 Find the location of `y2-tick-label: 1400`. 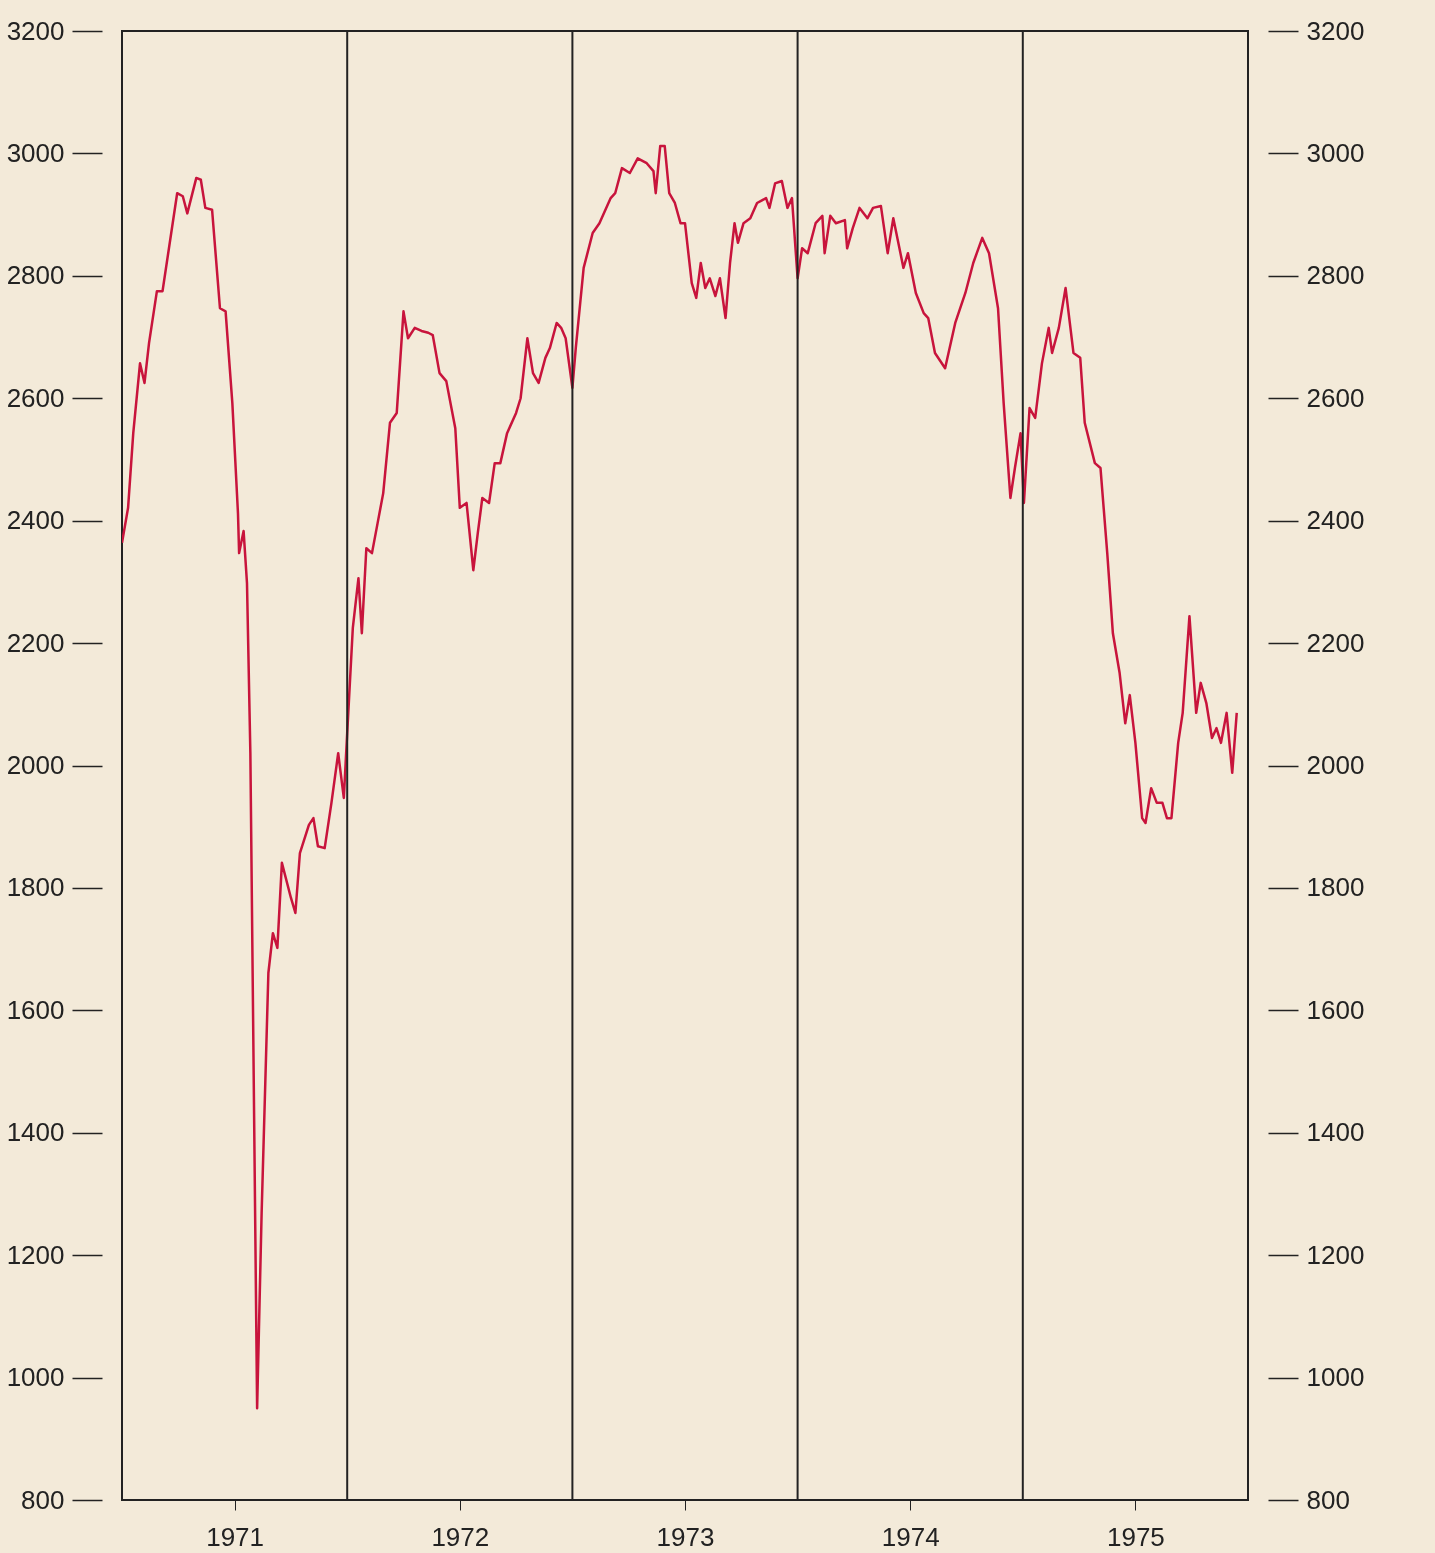

y2-tick-label: 1400 is located at coordinates (1335, 1132).